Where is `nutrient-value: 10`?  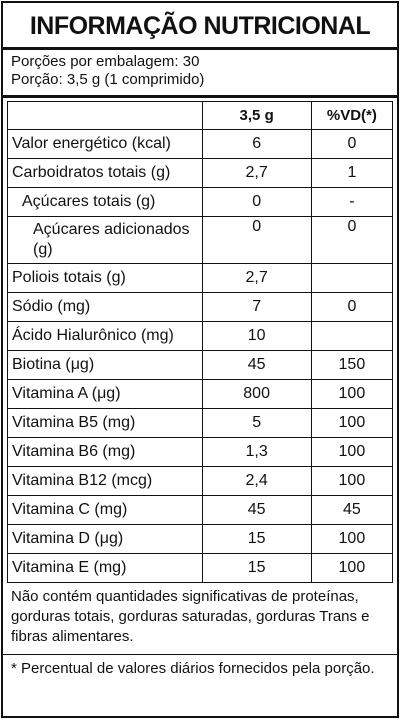 nutrient-value: 10 is located at coordinates (256, 336).